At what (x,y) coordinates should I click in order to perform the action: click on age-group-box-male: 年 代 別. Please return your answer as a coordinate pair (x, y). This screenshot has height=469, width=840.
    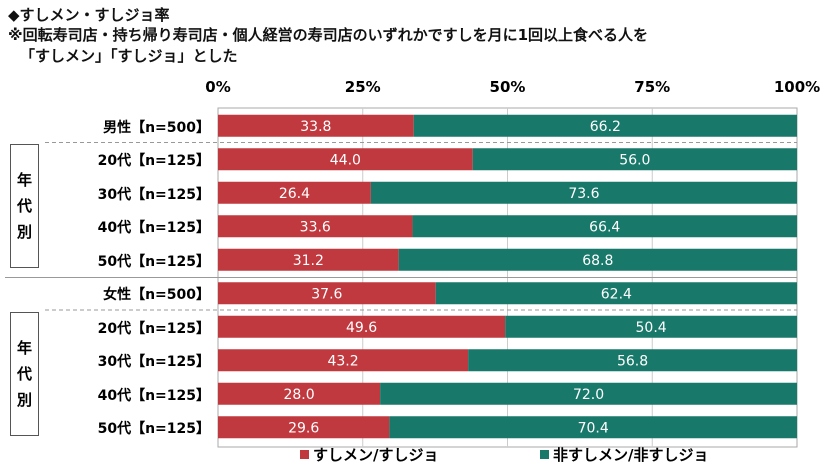
    Looking at the image, I should click on (24, 206).